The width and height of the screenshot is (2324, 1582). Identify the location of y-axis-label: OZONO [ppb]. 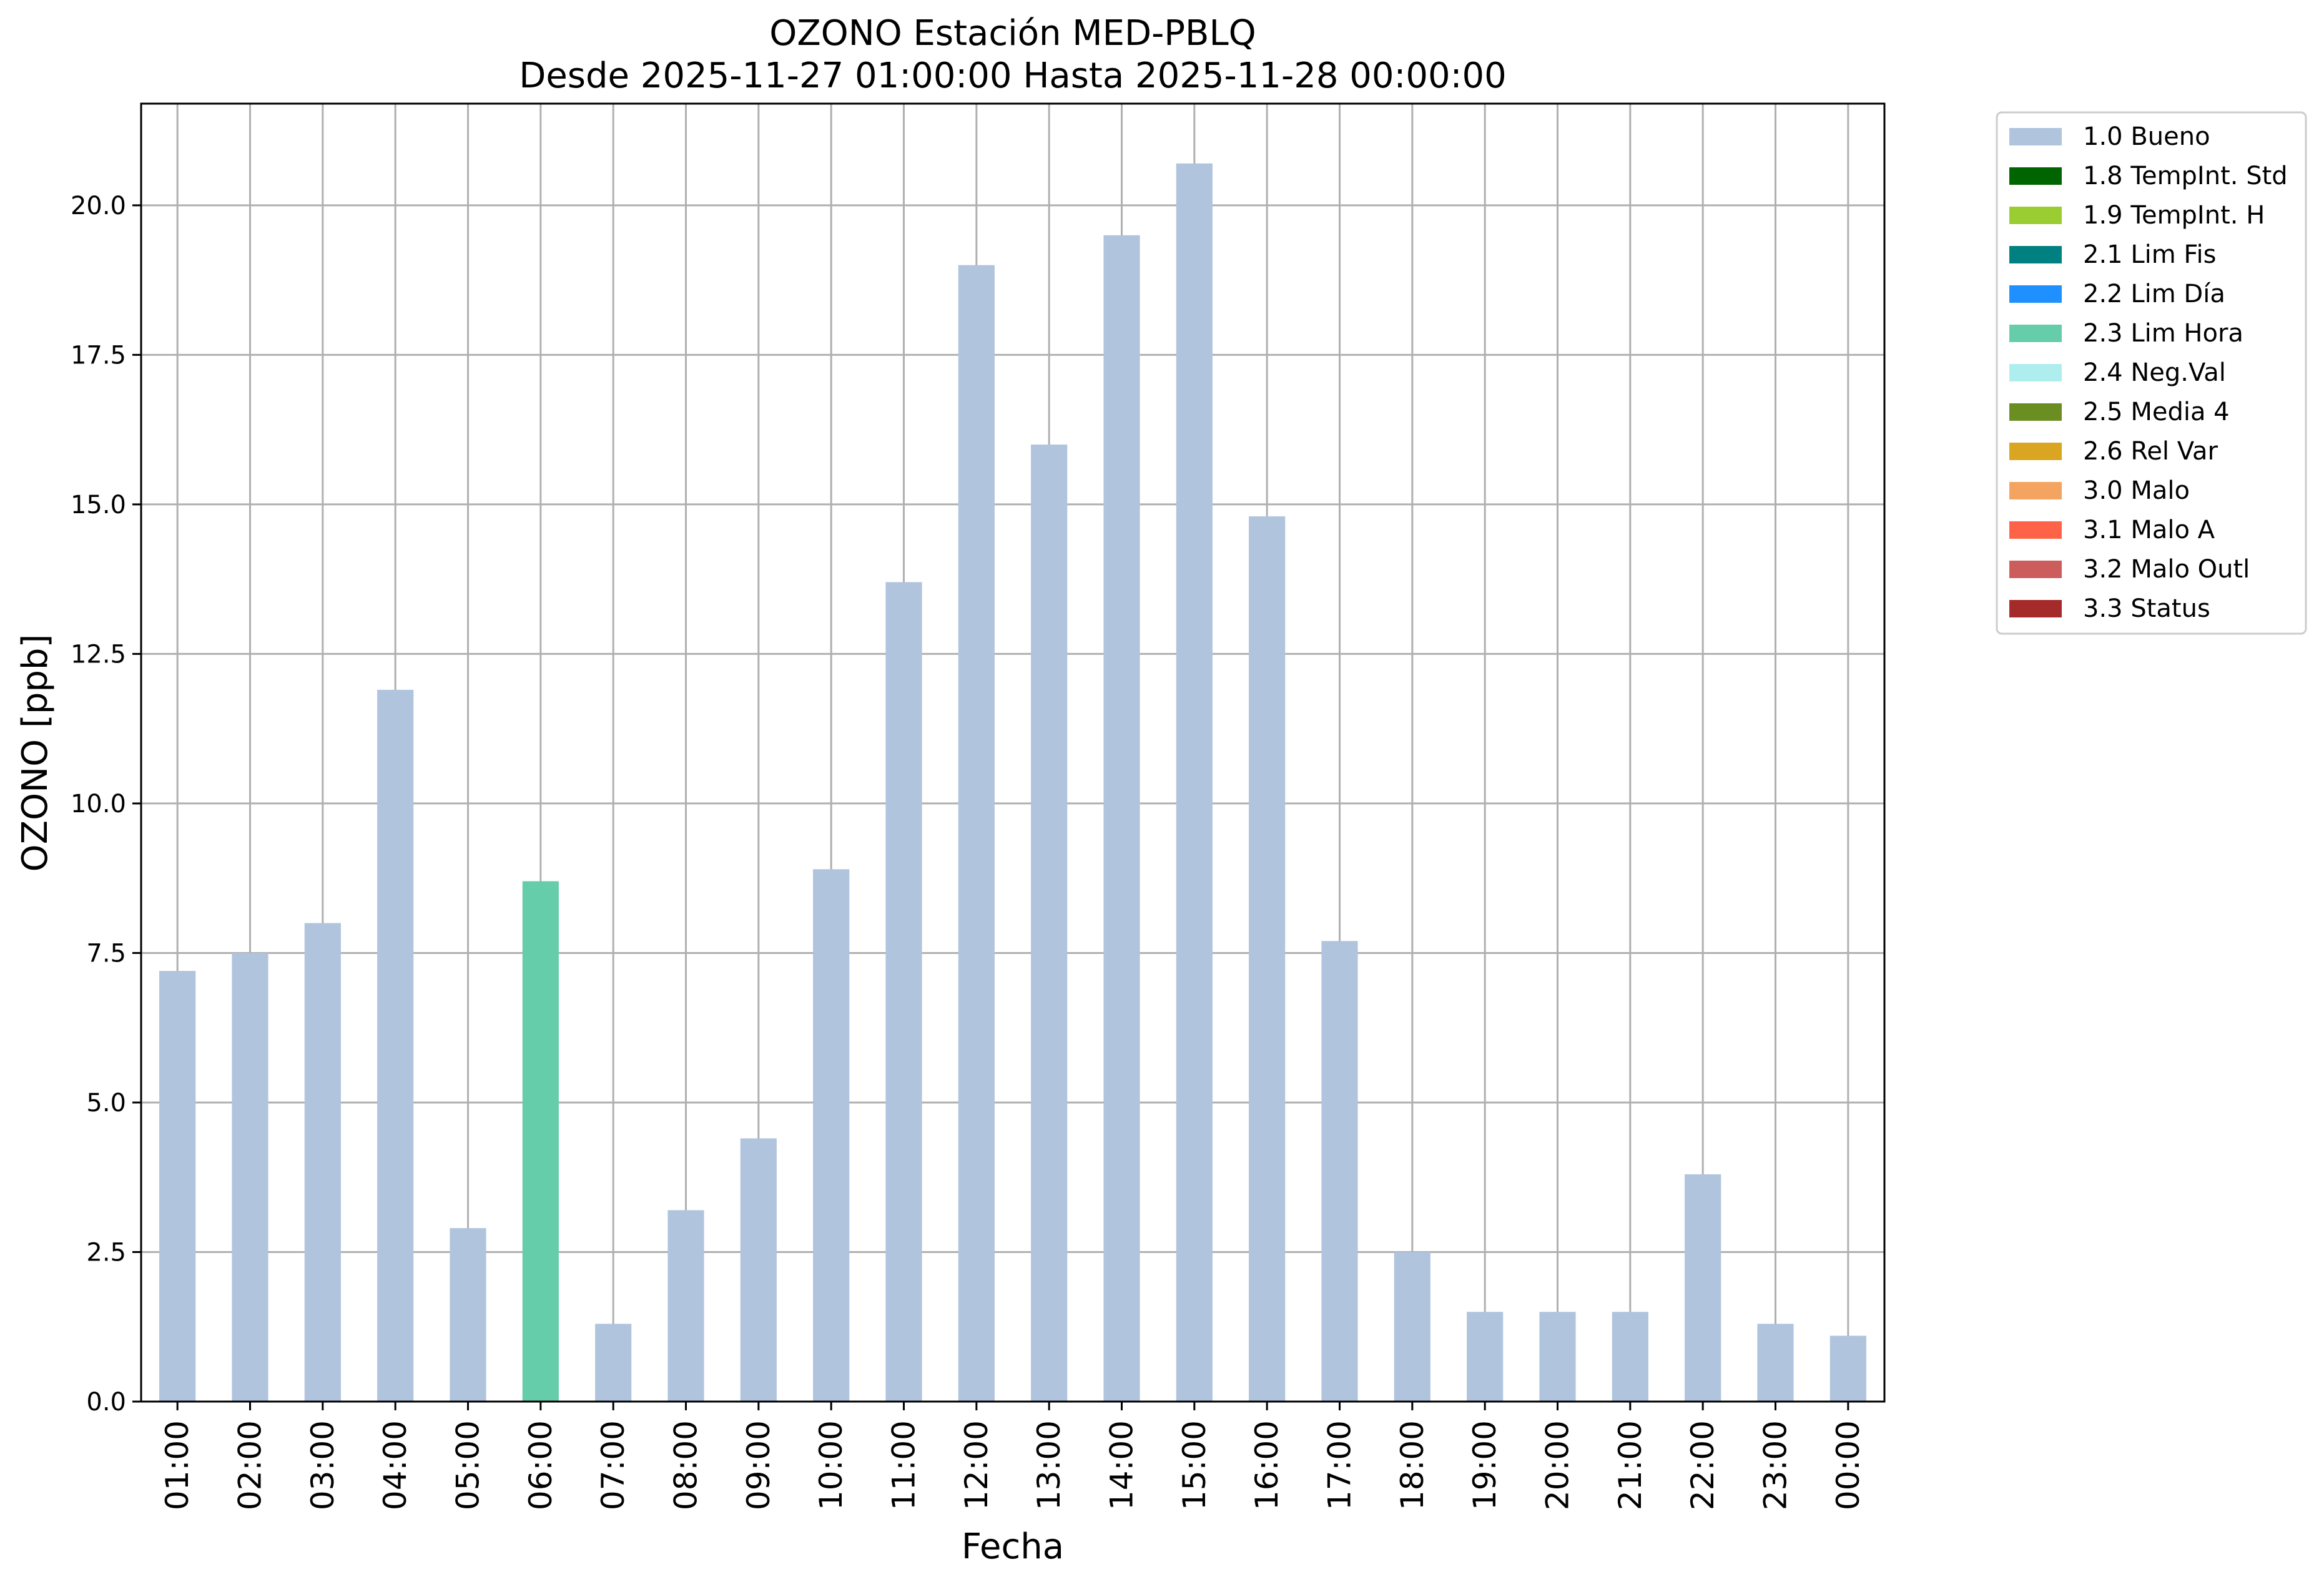
(35, 753).